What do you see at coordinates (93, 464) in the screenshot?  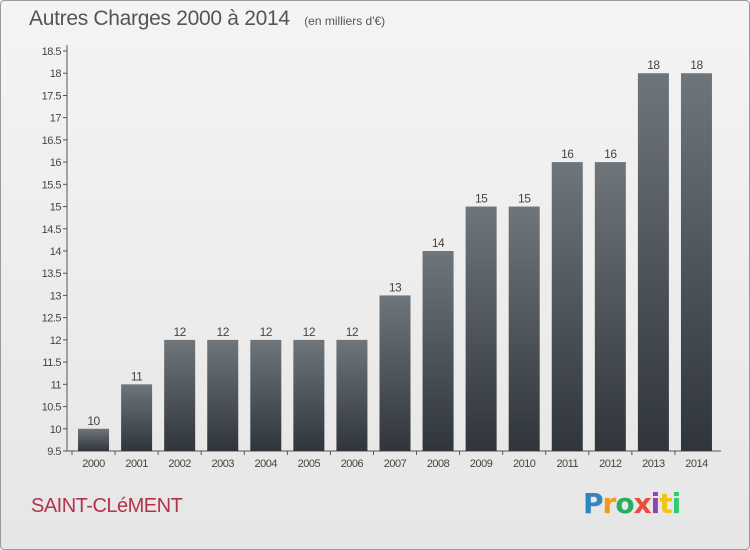 I see `x-tick-label: 2000` at bounding box center [93, 464].